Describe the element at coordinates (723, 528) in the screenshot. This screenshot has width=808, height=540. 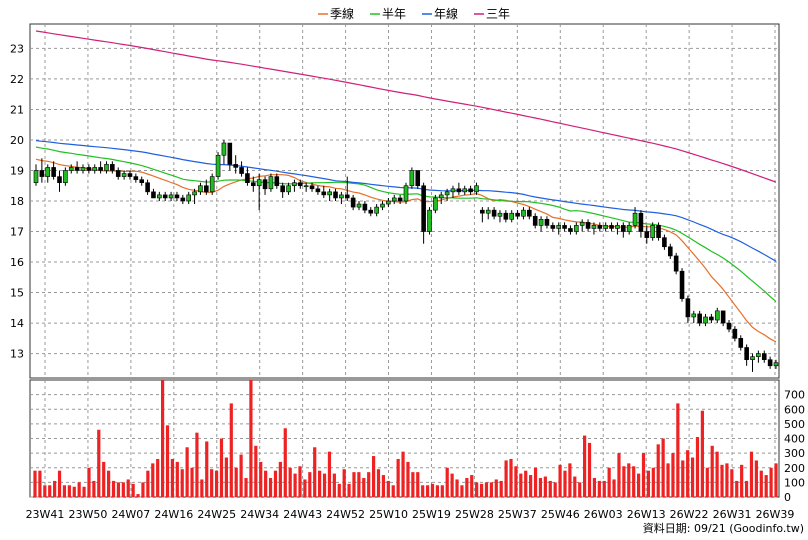
I see `data-date-credit: 資料日期: 09/21 (Goodinfo.tw)` at that location.